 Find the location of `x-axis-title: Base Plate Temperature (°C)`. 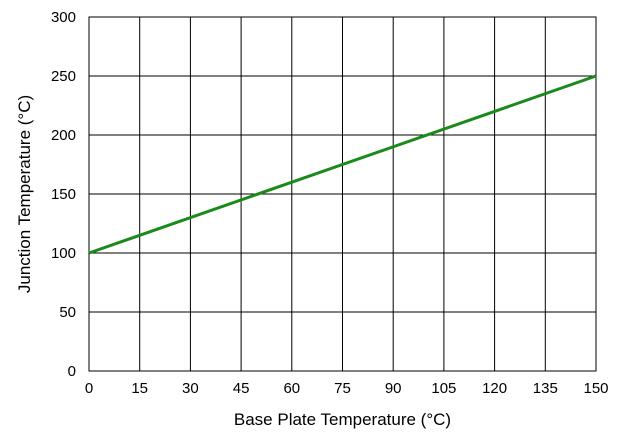

x-axis-title: Base Plate Temperature (°C) is located at coordinates (342, 419).